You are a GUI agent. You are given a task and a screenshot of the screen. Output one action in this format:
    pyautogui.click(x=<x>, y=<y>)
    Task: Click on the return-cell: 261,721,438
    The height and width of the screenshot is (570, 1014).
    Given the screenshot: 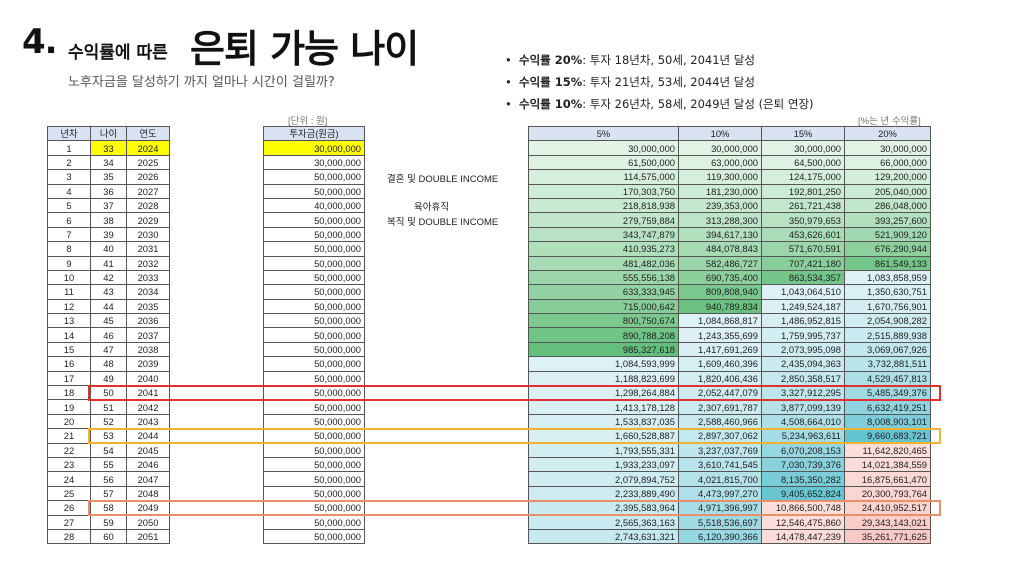 What is the action you would take?
    pyautogui.click(x=803, y=205)
    